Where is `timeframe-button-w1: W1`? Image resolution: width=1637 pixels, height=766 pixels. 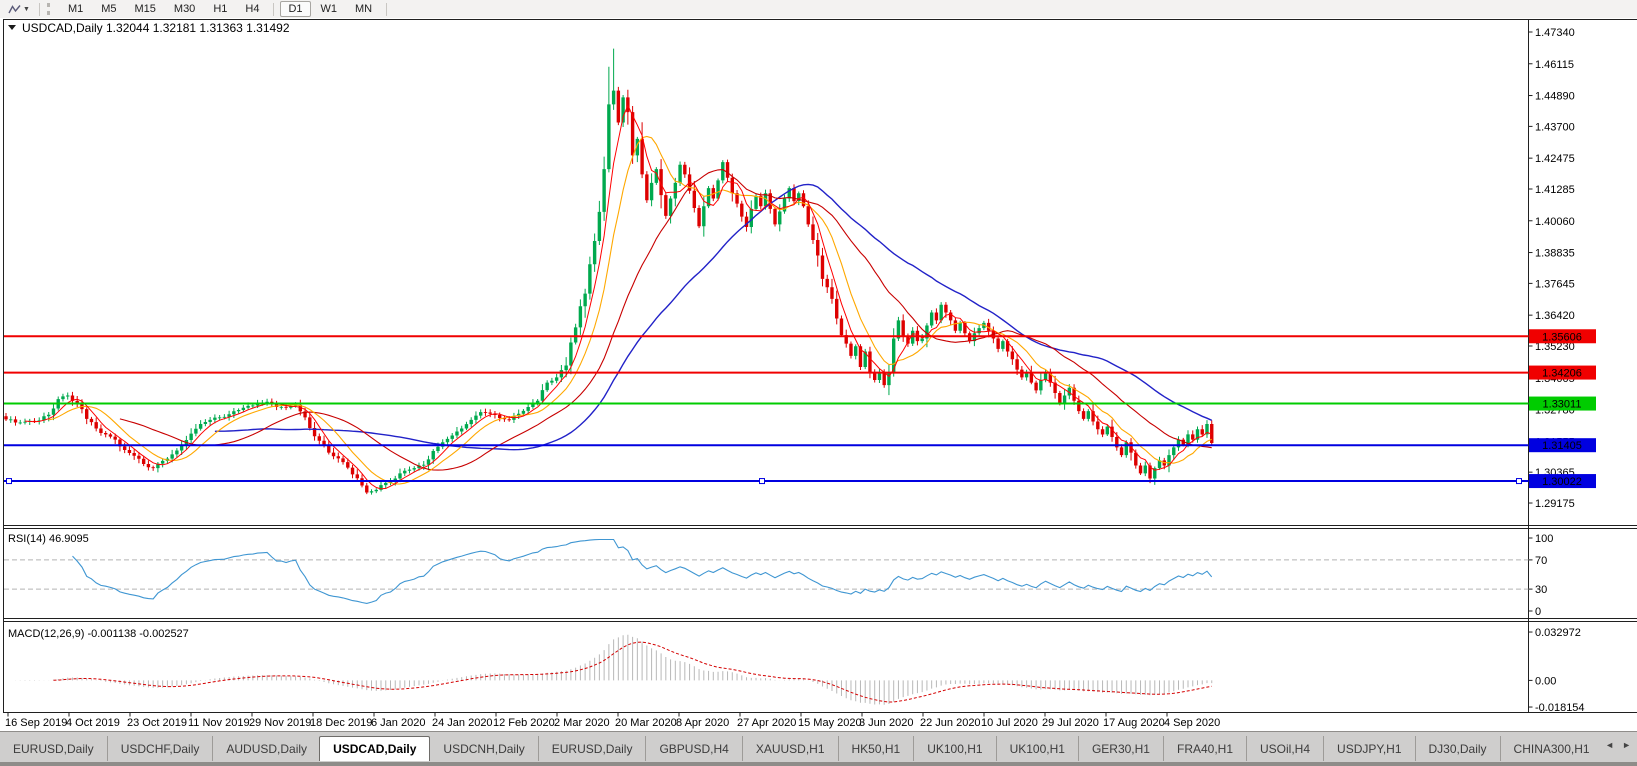 timeframe-button-w1: W1 is located at coordinates (329, 9).